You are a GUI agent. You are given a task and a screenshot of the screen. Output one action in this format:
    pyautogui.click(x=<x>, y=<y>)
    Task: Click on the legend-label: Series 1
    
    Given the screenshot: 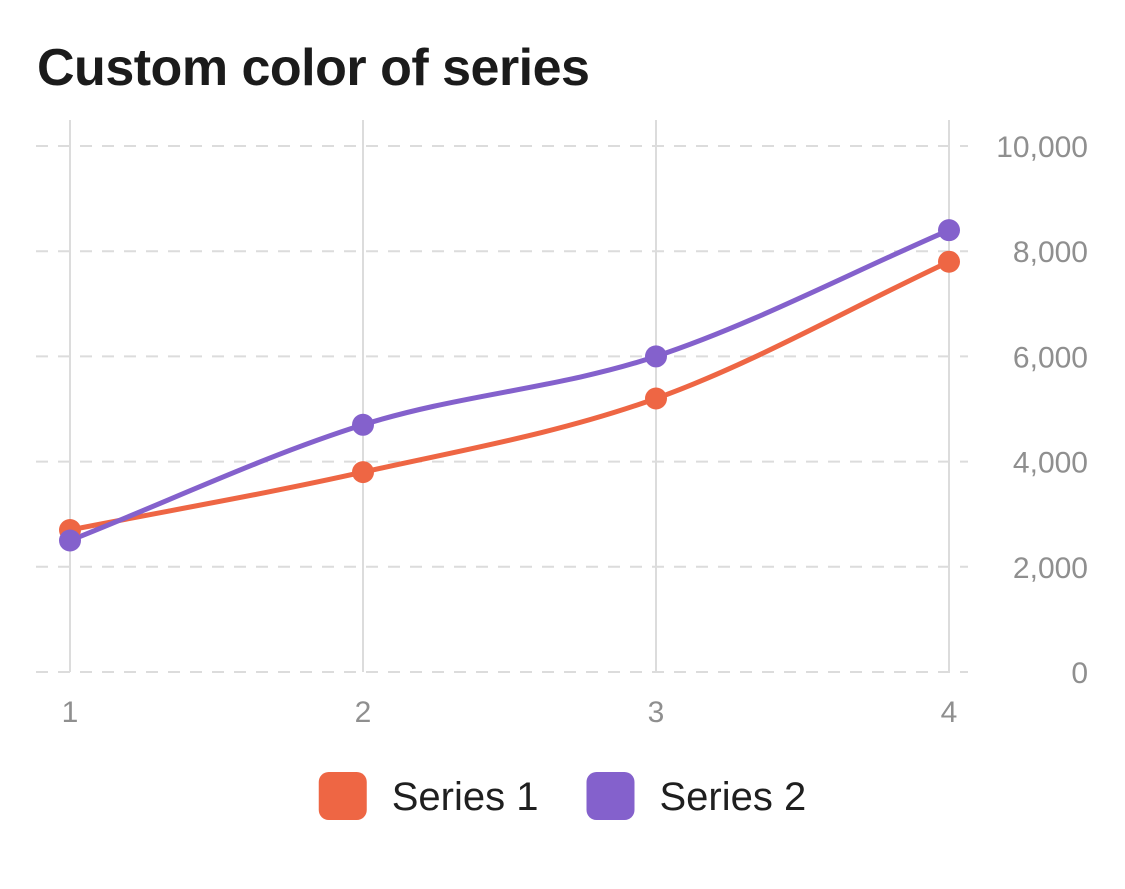 What is the action you would take?
    pyautogui.click(x=465, y=797)
    